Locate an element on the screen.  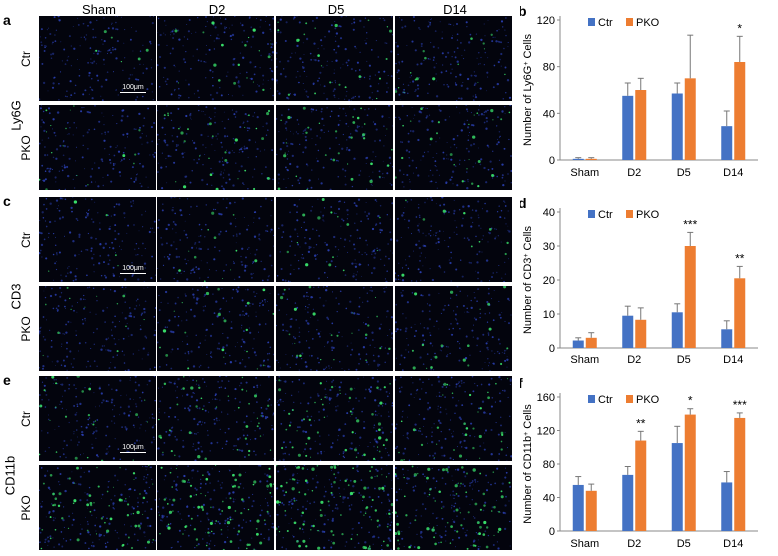
micrograph-cd11b-pko-d14 is located at coordinates (453, 507).